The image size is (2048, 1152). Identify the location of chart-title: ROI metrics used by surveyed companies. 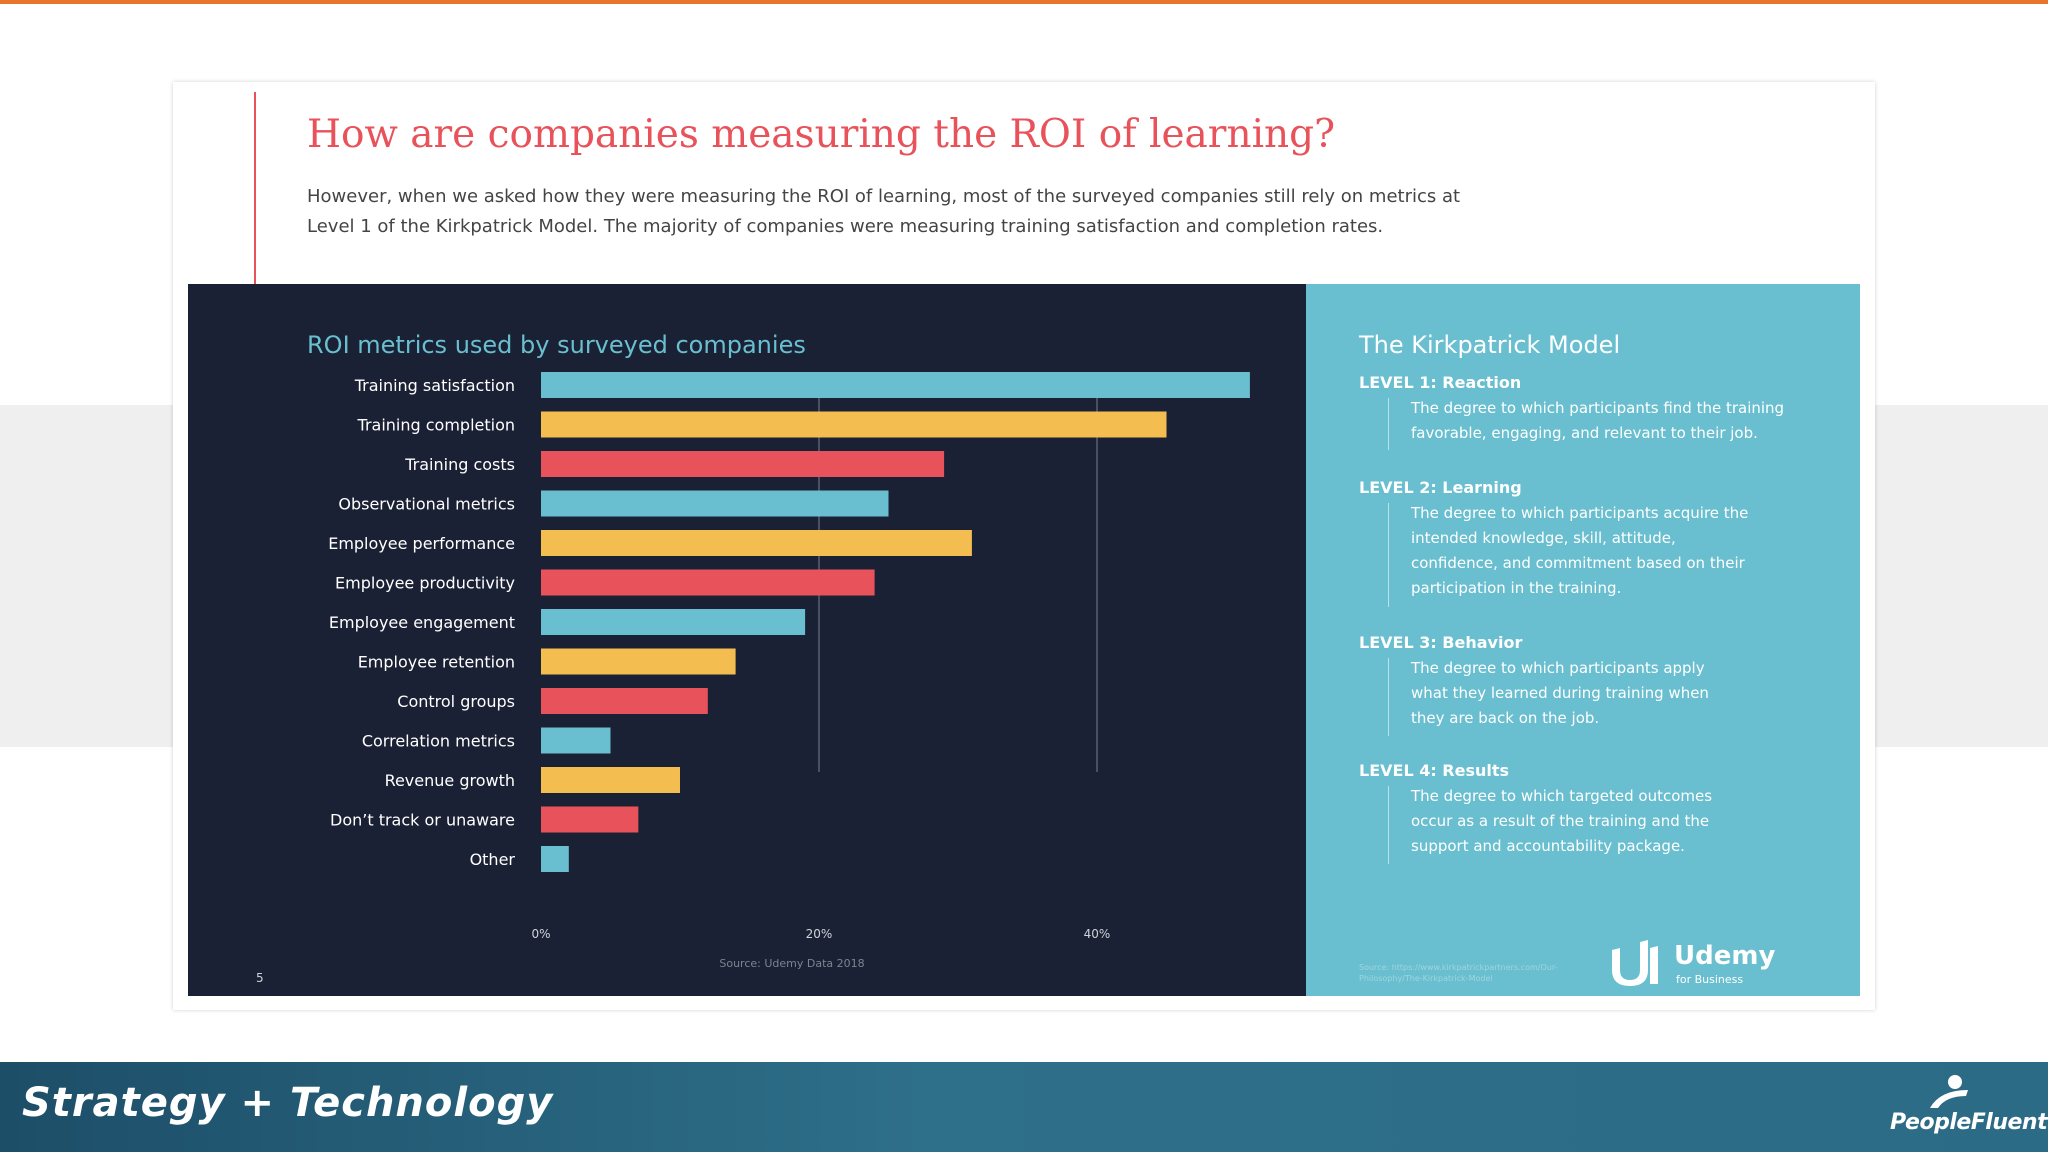
(556, 345).